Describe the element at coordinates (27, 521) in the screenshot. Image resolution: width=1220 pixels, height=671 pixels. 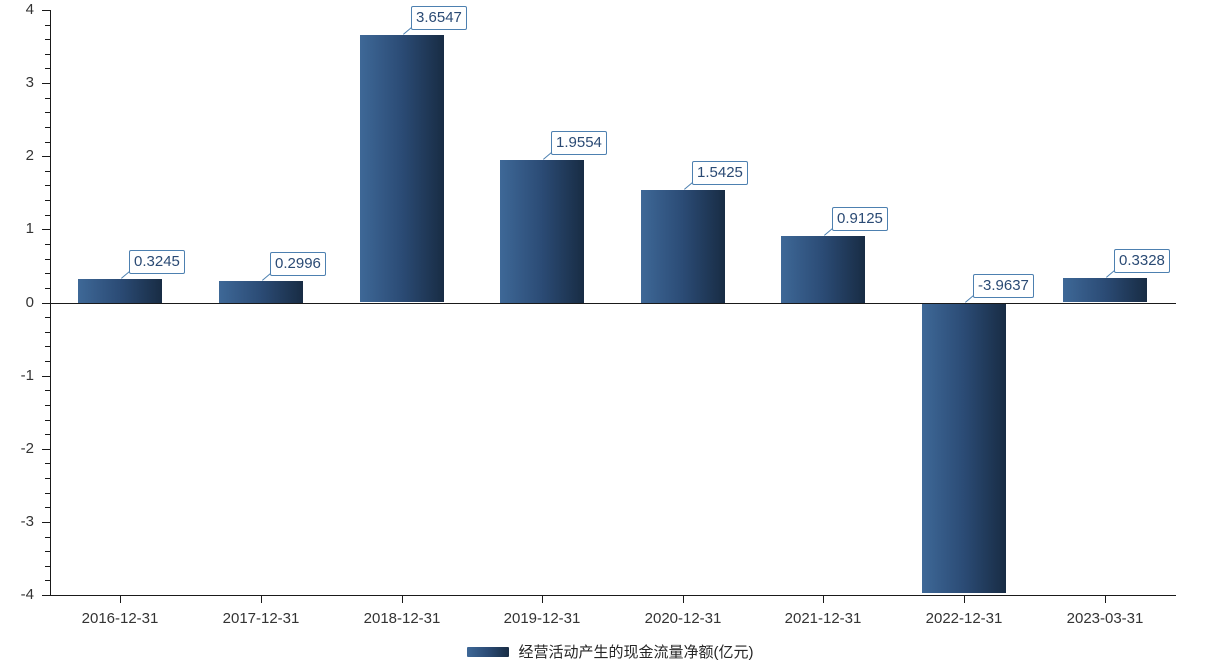
I see `y-tick-label: -3` at that location.